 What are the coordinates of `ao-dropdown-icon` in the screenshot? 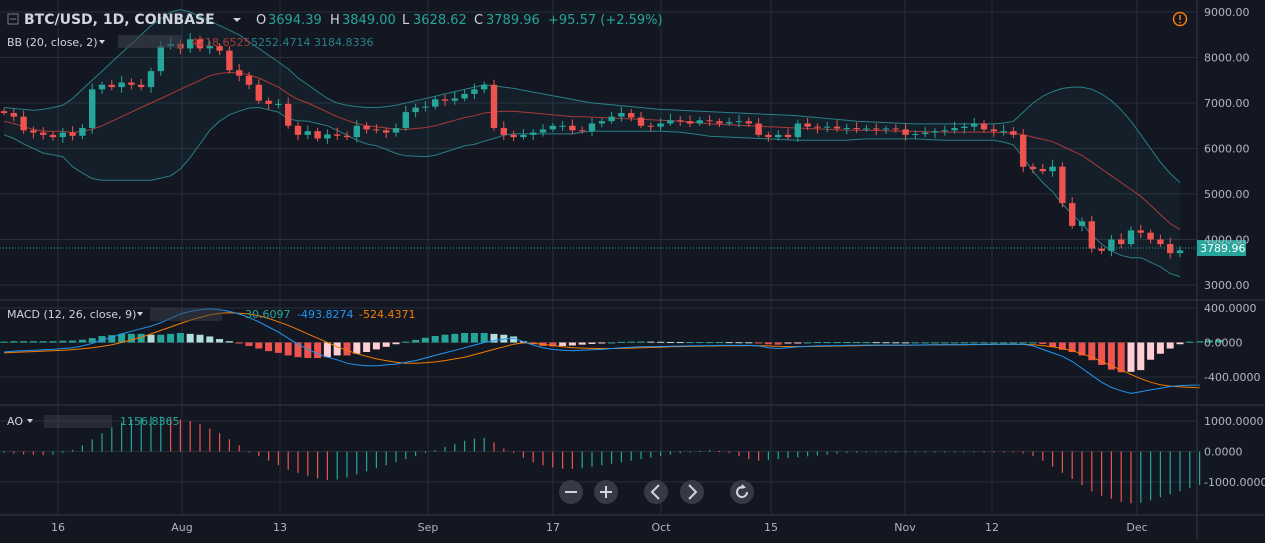 It's located at (30, 421).